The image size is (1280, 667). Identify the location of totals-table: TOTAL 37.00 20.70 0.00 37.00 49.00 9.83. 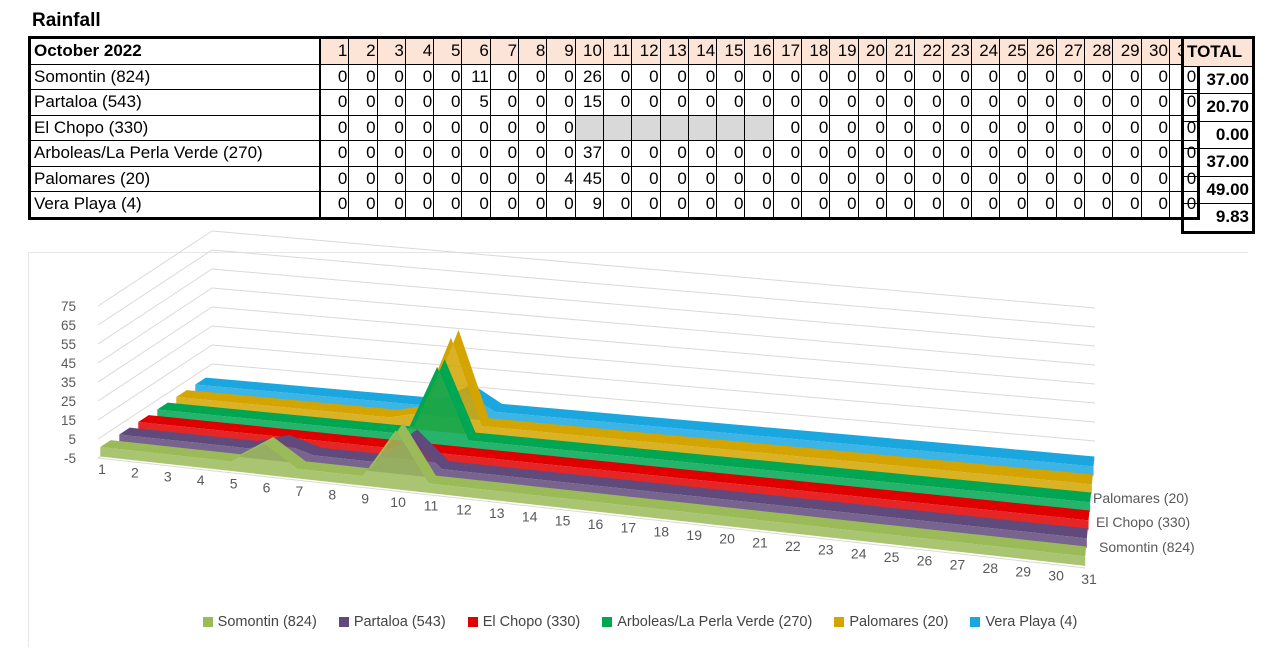
(1218, 135).